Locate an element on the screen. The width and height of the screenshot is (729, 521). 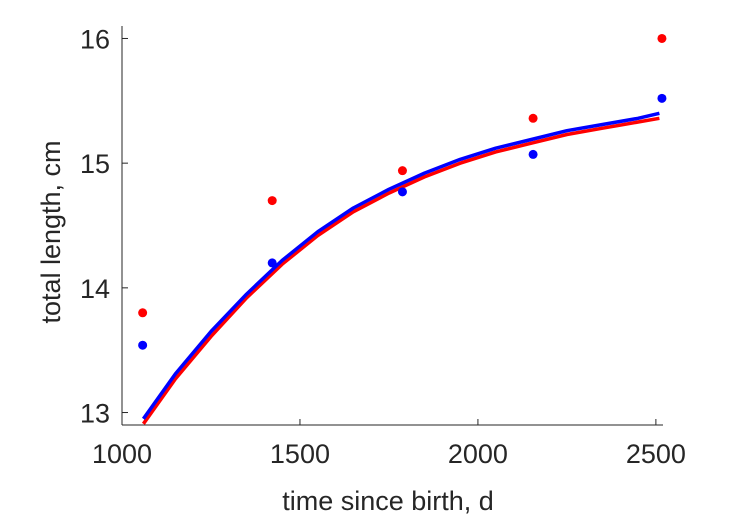
y-tick-label: 14 is located at coordinates (95, 289).